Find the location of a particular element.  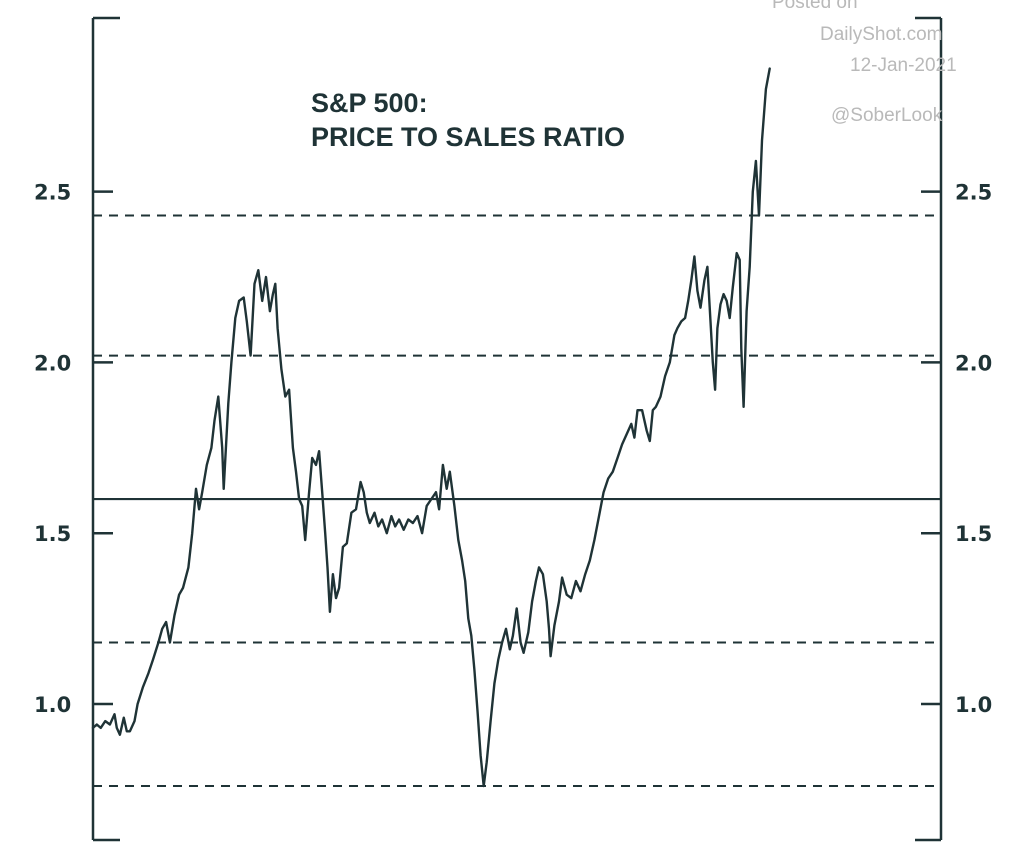

watermark-posted-on: Posted on is located at coordinates (815, 6).